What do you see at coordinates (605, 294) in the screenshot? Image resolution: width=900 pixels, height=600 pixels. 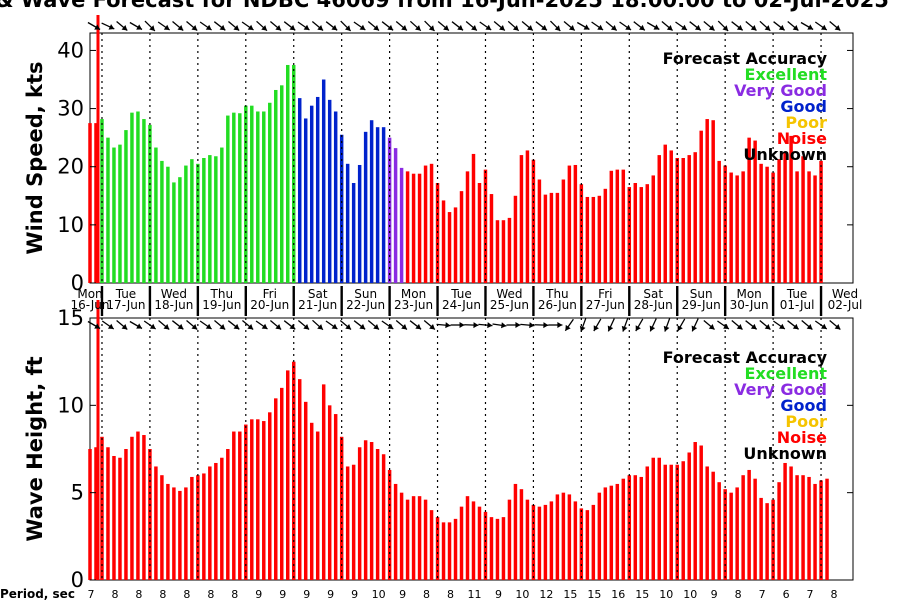 I see `day-of-week-label: Fri` at bounding box center [605, 294].